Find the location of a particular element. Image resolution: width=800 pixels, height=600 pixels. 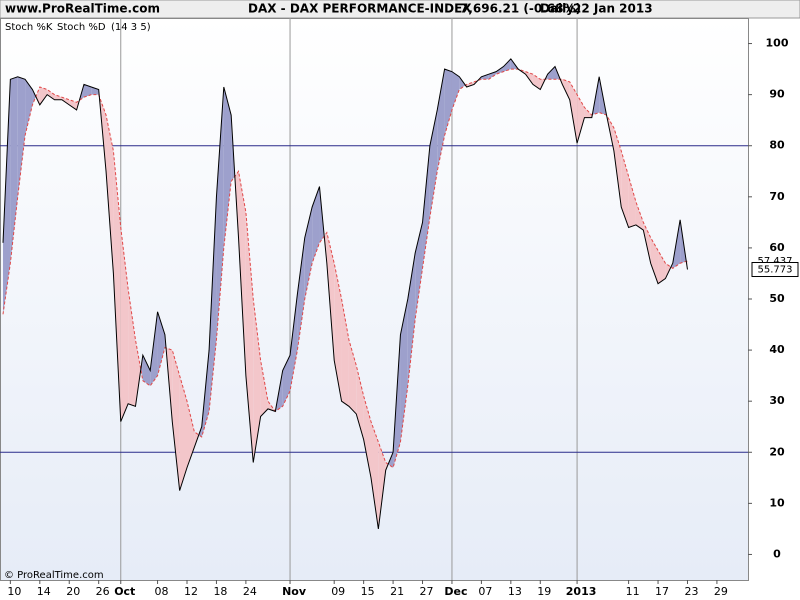

x-tick-label: 19 is located at coordinates (544, 591).